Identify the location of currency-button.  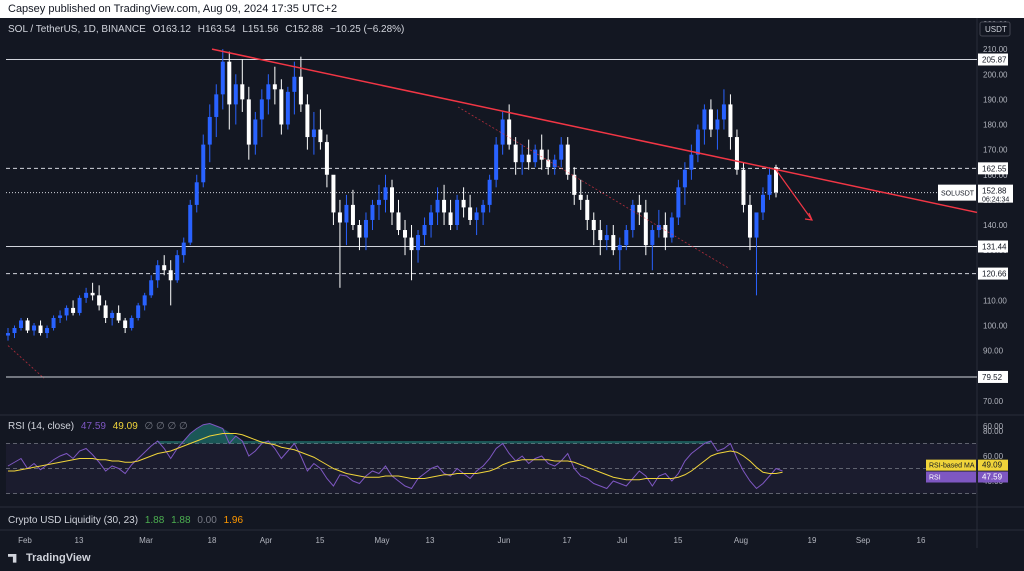
(995, 29).